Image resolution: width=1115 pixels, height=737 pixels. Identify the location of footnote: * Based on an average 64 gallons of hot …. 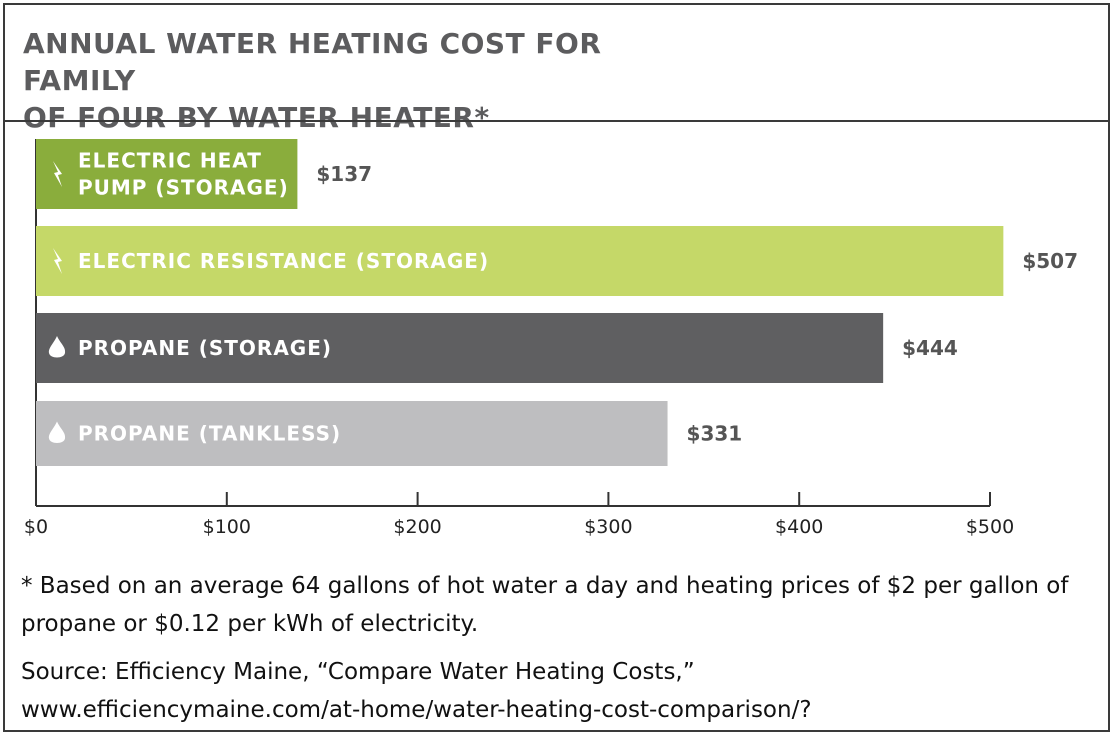
(545, 605).